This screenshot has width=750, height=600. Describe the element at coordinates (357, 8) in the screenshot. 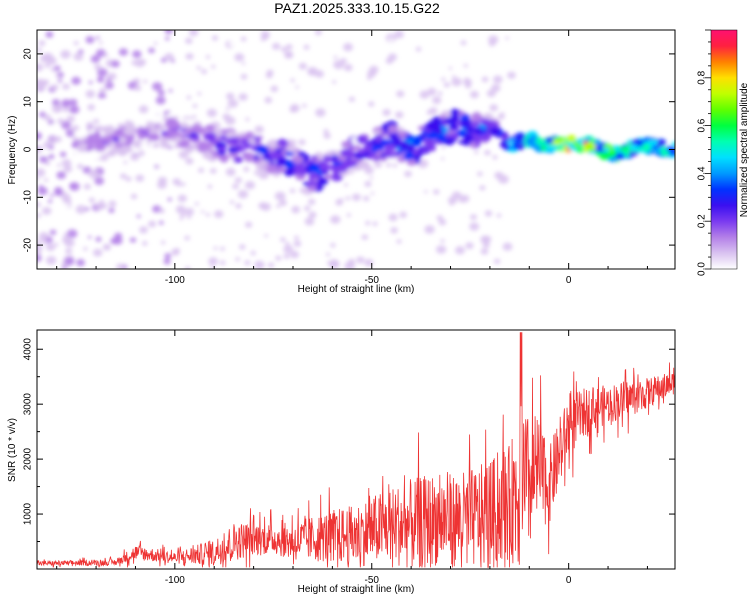

I see `figure-title: PAZ1.2025.333.10.15.G22` at that location.